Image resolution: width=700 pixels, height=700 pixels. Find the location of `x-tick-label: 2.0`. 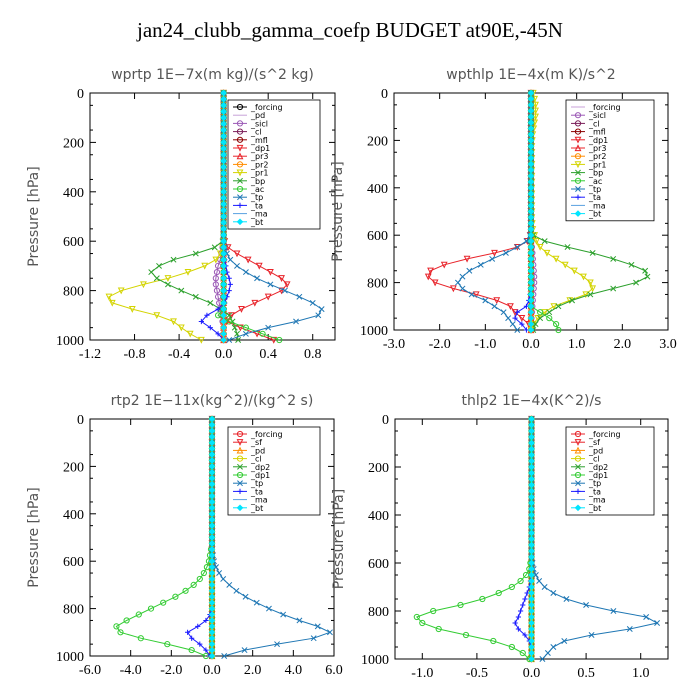

x-tick-label: 2.0 is located at coordinates (623, 344).